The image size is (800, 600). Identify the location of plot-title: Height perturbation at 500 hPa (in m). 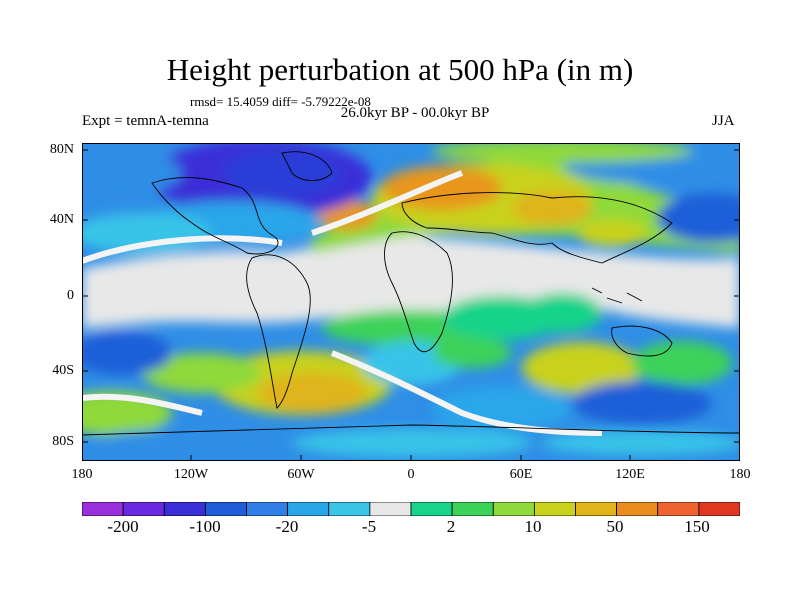
(400, 69).